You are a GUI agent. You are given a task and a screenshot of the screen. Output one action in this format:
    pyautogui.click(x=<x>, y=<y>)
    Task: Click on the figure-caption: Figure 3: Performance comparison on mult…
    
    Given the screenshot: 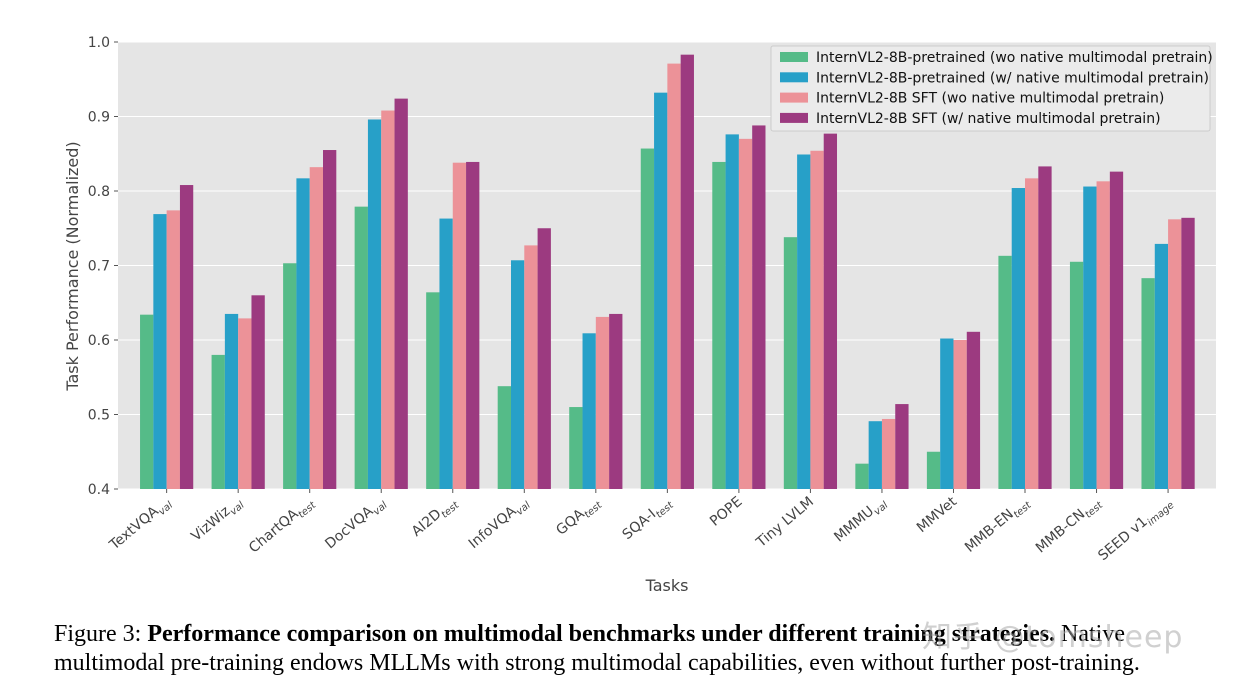 What is the action you would take?
    pyautogui.click(x=644, y=649)
    